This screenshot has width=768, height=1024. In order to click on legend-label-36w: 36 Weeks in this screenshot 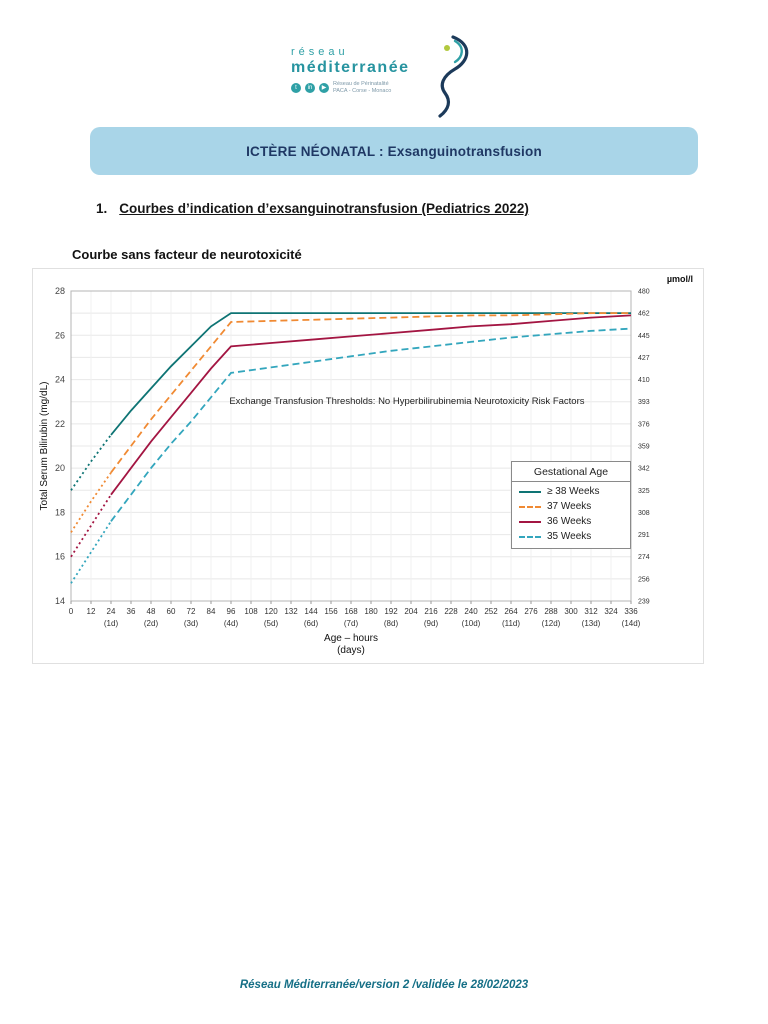, I will do `click(569, 521)`.